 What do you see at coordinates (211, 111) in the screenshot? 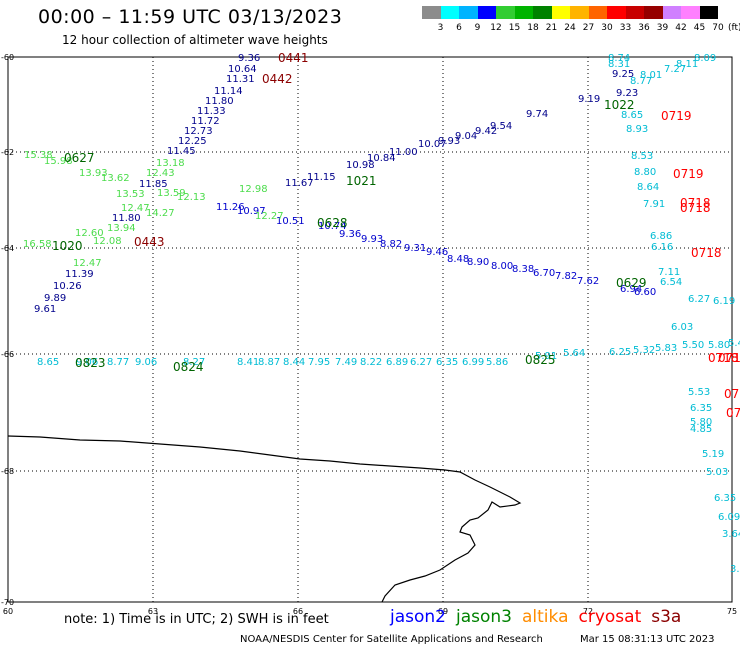
I see `wave-height-value: 11.33` at bounding box center [211, 111].